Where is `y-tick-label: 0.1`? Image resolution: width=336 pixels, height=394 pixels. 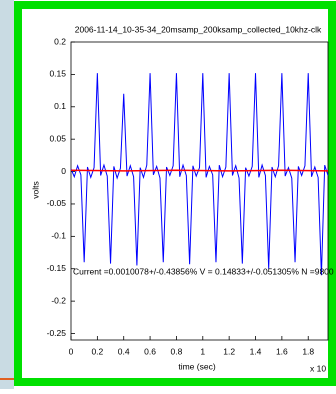 y-tick-label: 0.1 is located at coordinates (60, 106).